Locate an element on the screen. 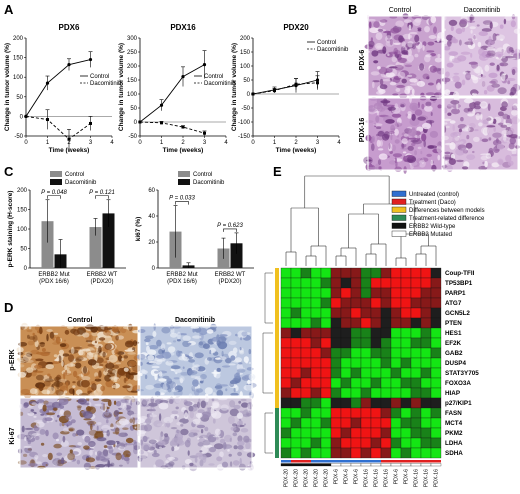  legend-label: ERBB2 Mutated is located at coordinates (430, 235).